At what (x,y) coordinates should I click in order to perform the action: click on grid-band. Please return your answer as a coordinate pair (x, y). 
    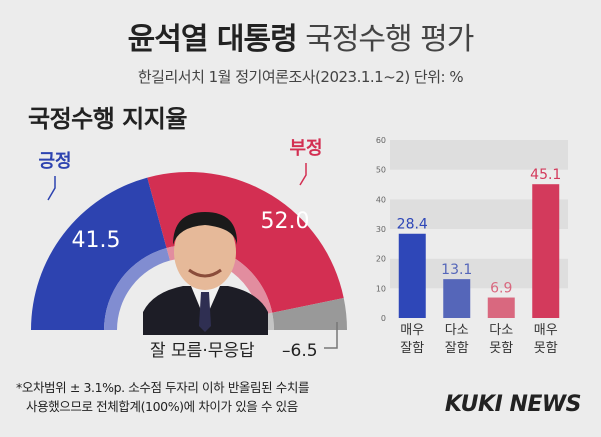
    Looking at the image, I should click on (479, 155).